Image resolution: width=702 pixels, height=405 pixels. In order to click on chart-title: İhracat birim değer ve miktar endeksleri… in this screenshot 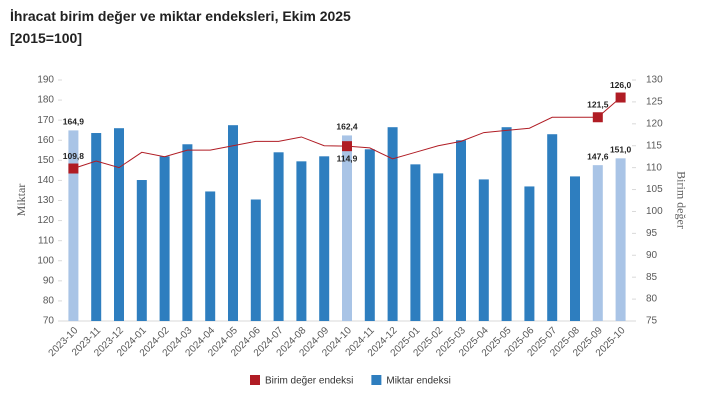, I will do `click(180, 16)`.